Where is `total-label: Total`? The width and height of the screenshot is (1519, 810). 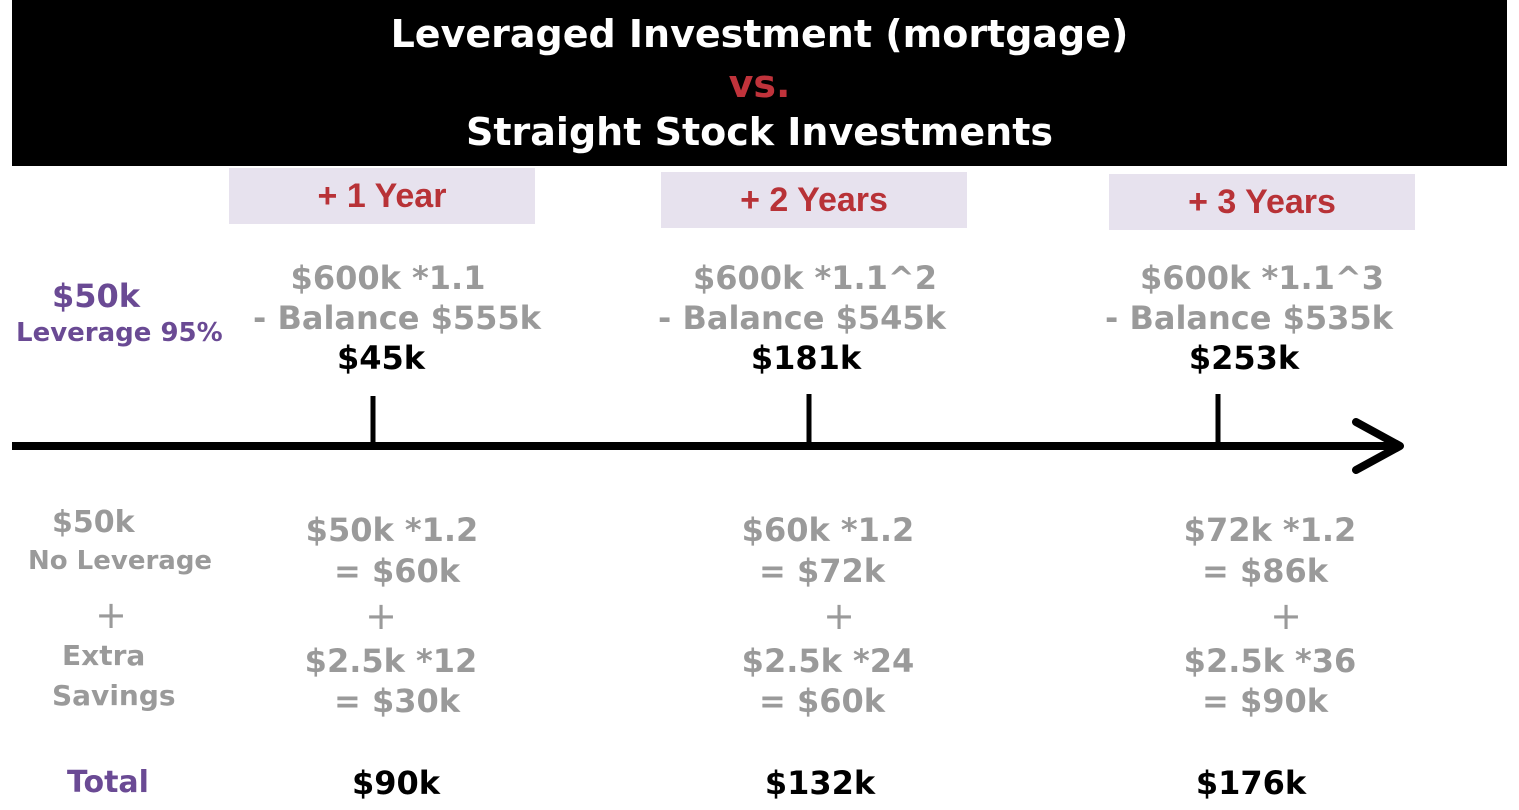 total-label: Total is located at coordinates (108, 782).